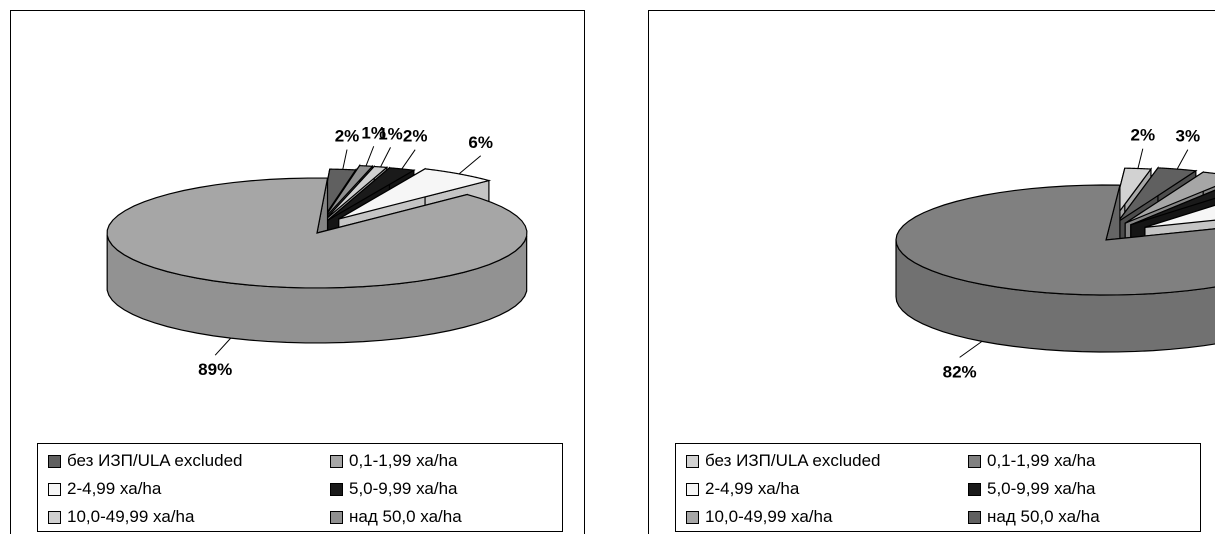 The width and height of the screenshot is (1215, 534). What do you see at coordinates (1188, 136) in the screenshot?
I see `data-label: 3%` at bounding box center [1188, 136].